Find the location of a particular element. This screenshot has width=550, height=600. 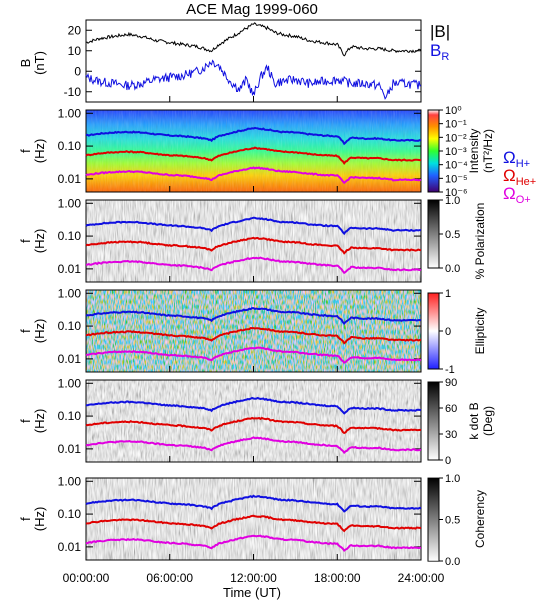

colorbar-tick-label: 60 is located at coordinates (451, 409).